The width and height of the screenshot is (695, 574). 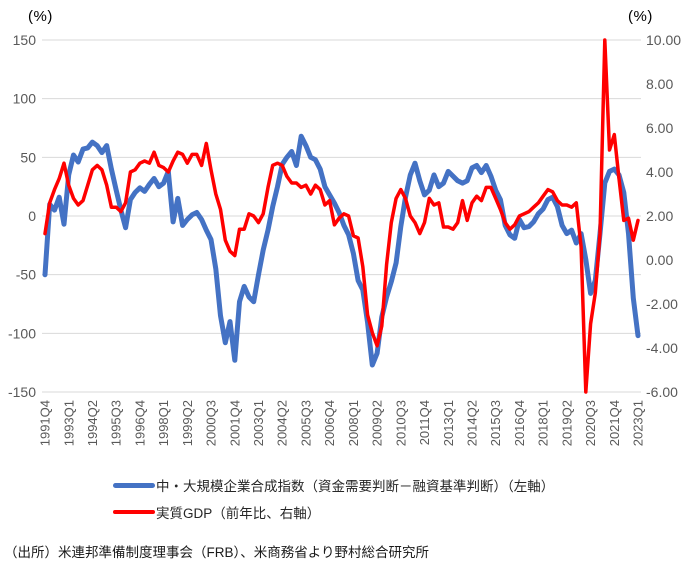 What do you see at coordinates (26, 275) in the screenshot?
I see `svg-text: -50` at bounding box center [26, 275].